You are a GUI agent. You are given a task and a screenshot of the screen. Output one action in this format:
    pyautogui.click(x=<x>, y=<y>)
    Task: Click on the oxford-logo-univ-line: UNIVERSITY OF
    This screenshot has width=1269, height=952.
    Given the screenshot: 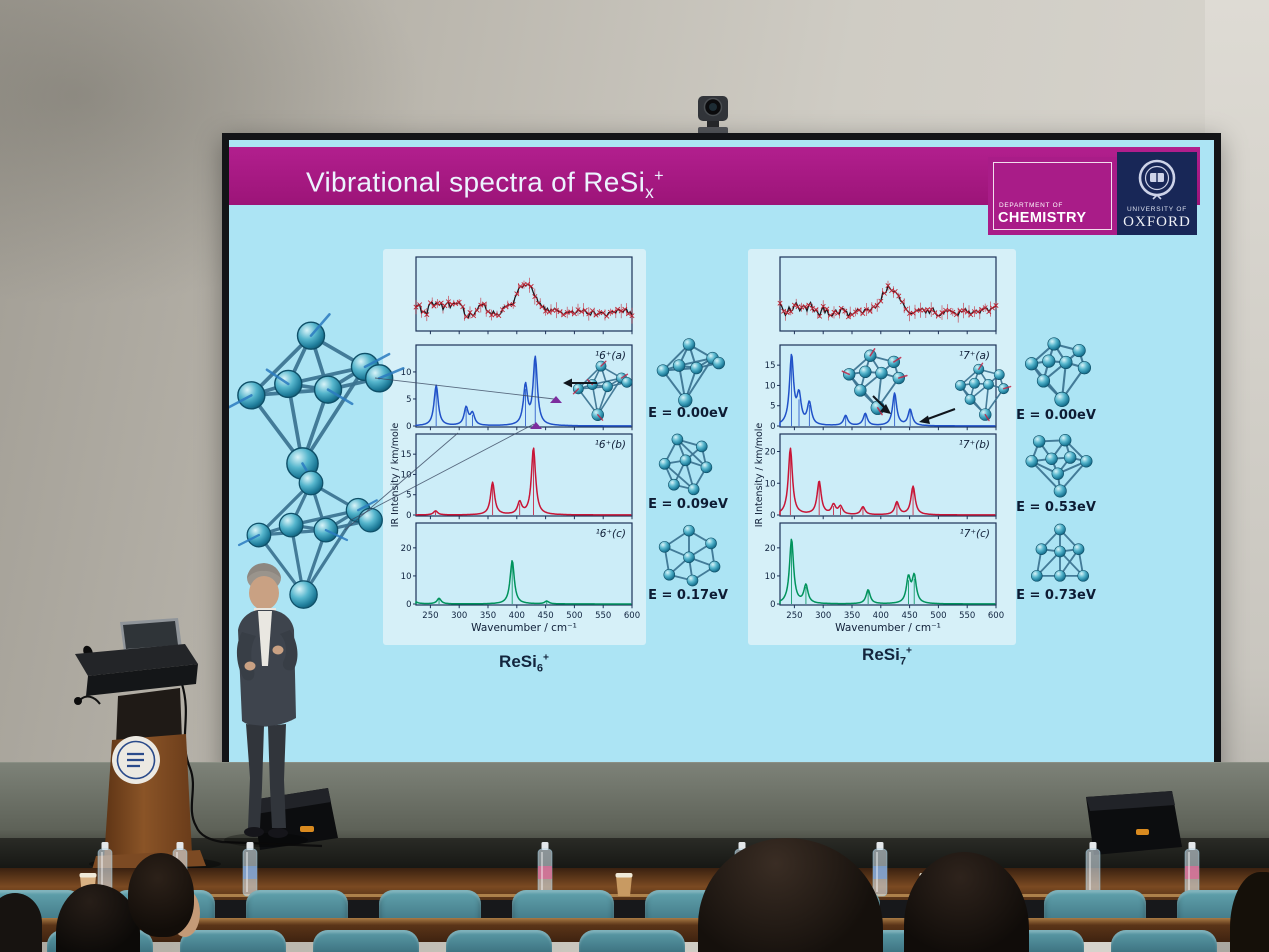 What is the action you would take?
    pyautogui.click(x=1157, y=209)
    